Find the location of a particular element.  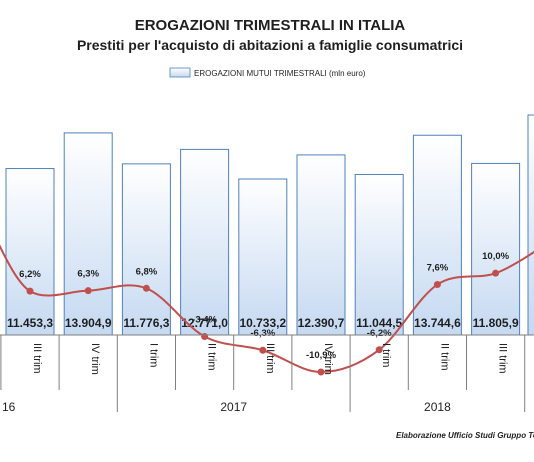

bar-value-label: 13.744,6 is located at coordinates (437, 323).